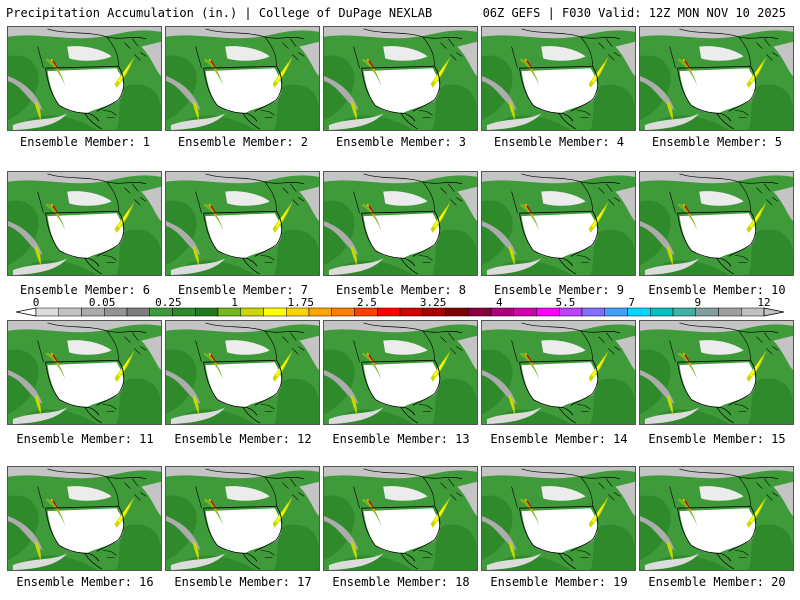 The height and width of the screenshot is (600, 800). What do you see at coordinates (631, 302) in the screenshot?
I see `colorbar-tick-label: 7` at bounding box center [631, 302].